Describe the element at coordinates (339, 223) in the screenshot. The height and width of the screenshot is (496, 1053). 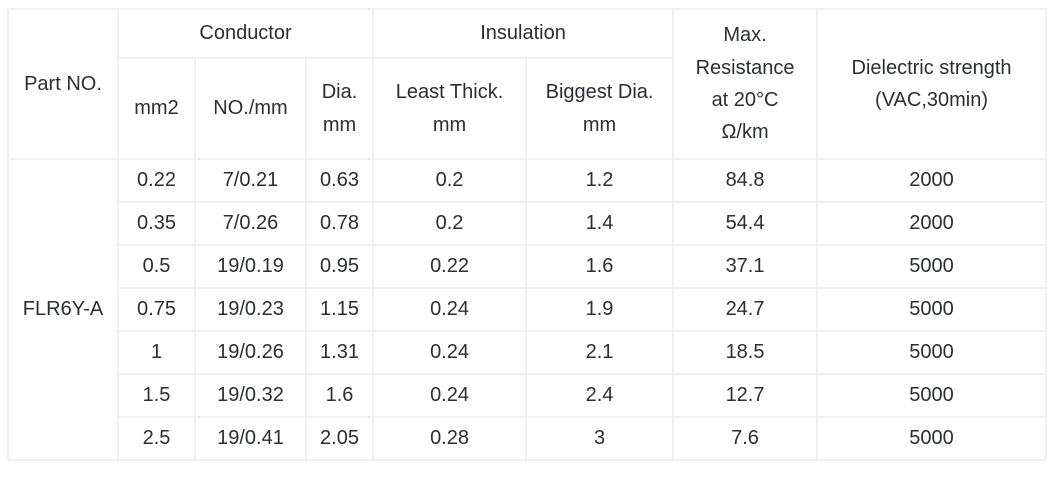
I see `cell-dia-mm: 0.78` at that location.